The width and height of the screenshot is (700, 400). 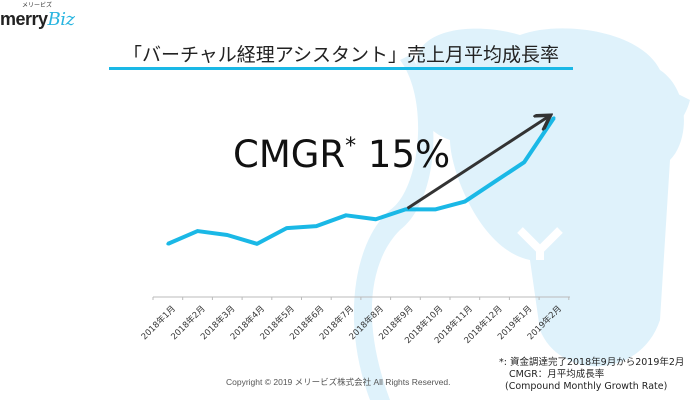 What do you see at coordinates (351, 146) in the screenshot?
I see `cmgr-asterisk: *` at bounding box center [351, 146].